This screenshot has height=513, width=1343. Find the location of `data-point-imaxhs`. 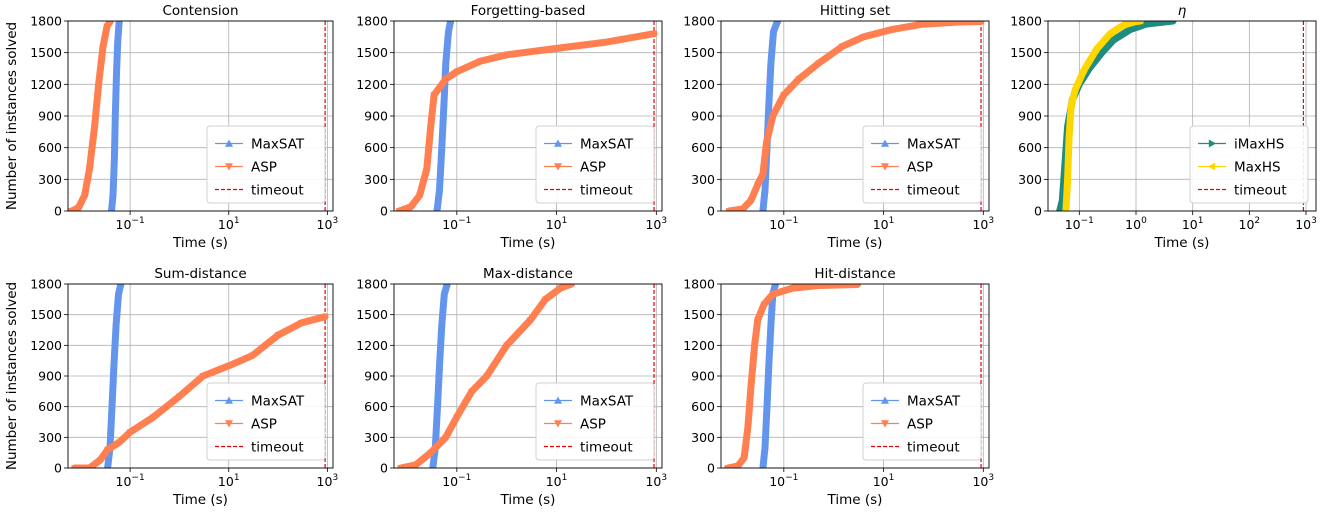

data-point-imaxhs is located at coordinates (1062, 200).